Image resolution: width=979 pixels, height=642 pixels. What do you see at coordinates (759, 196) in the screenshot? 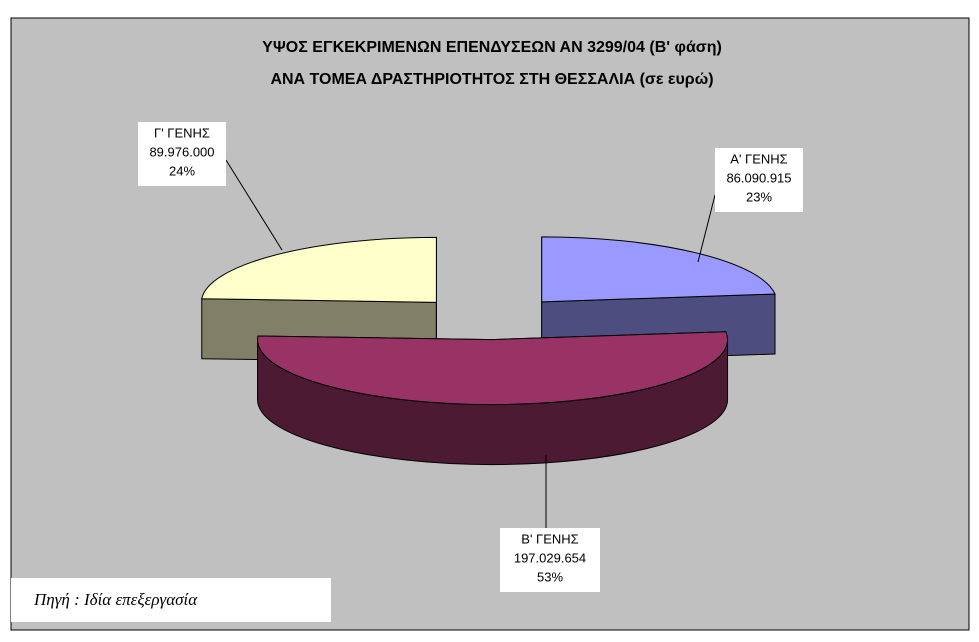
I see `data-label-percent: 23%` at bounding box center [759, 196].